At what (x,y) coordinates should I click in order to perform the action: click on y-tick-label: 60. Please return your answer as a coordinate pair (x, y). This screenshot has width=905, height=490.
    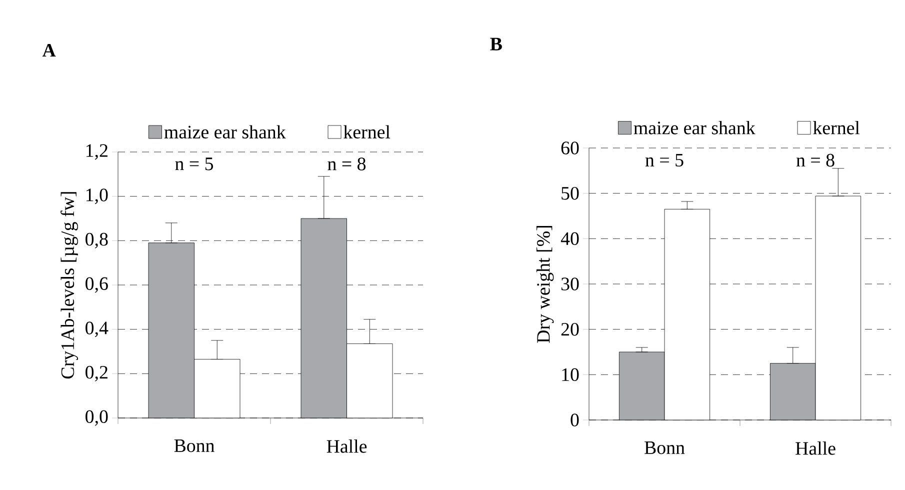
    Looking at the image, I should click on (570, 148).